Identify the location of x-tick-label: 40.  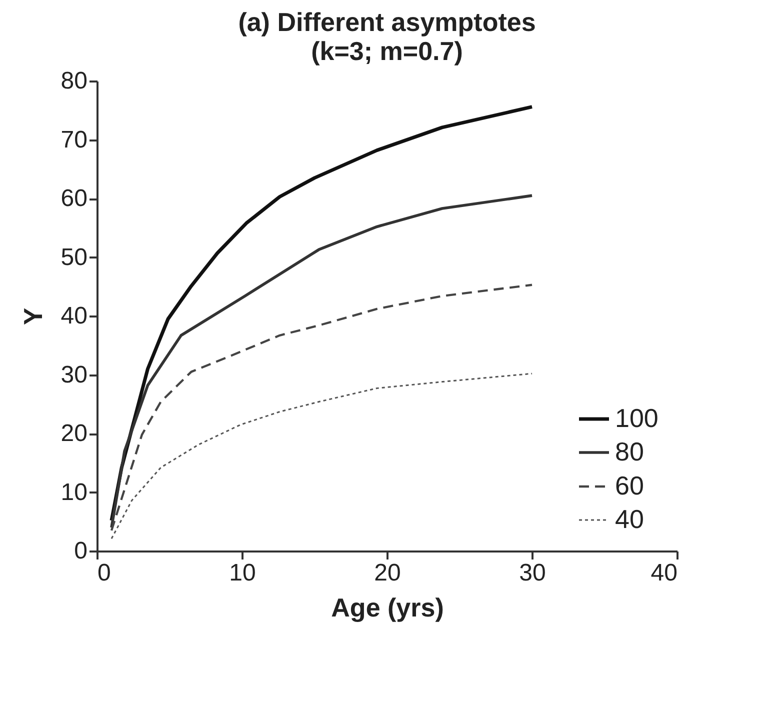
(664, 573).